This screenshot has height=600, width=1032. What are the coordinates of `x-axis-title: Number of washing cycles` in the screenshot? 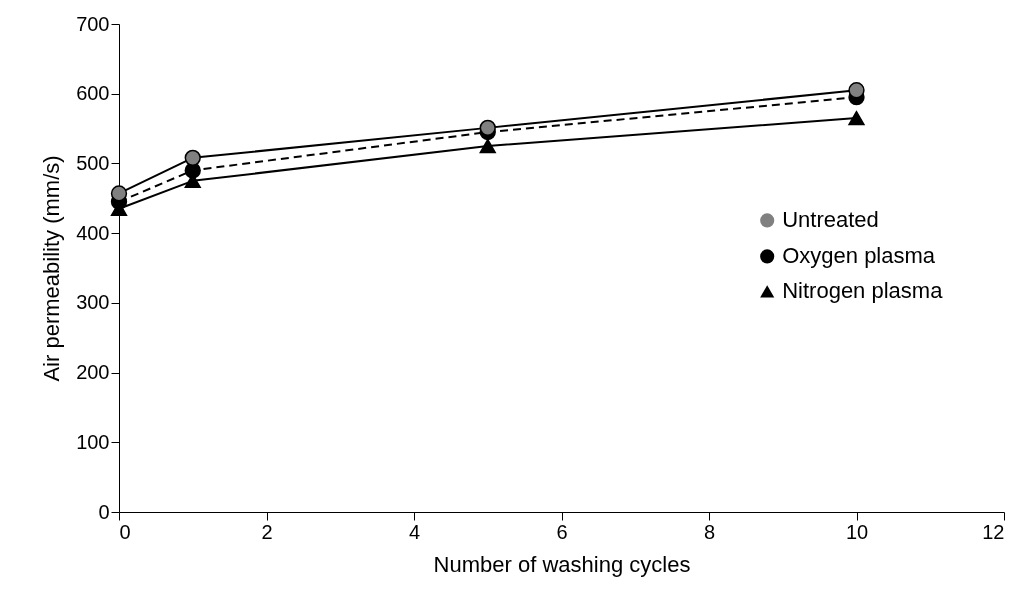 It's located at (562, 564).